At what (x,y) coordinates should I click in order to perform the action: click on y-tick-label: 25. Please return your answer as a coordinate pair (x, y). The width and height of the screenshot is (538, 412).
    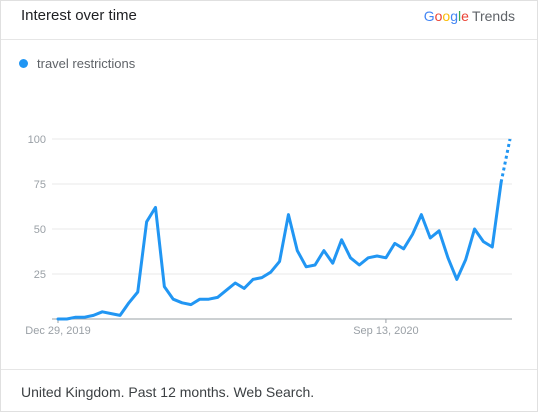
    Looking at the image, I should click on (40, 275).